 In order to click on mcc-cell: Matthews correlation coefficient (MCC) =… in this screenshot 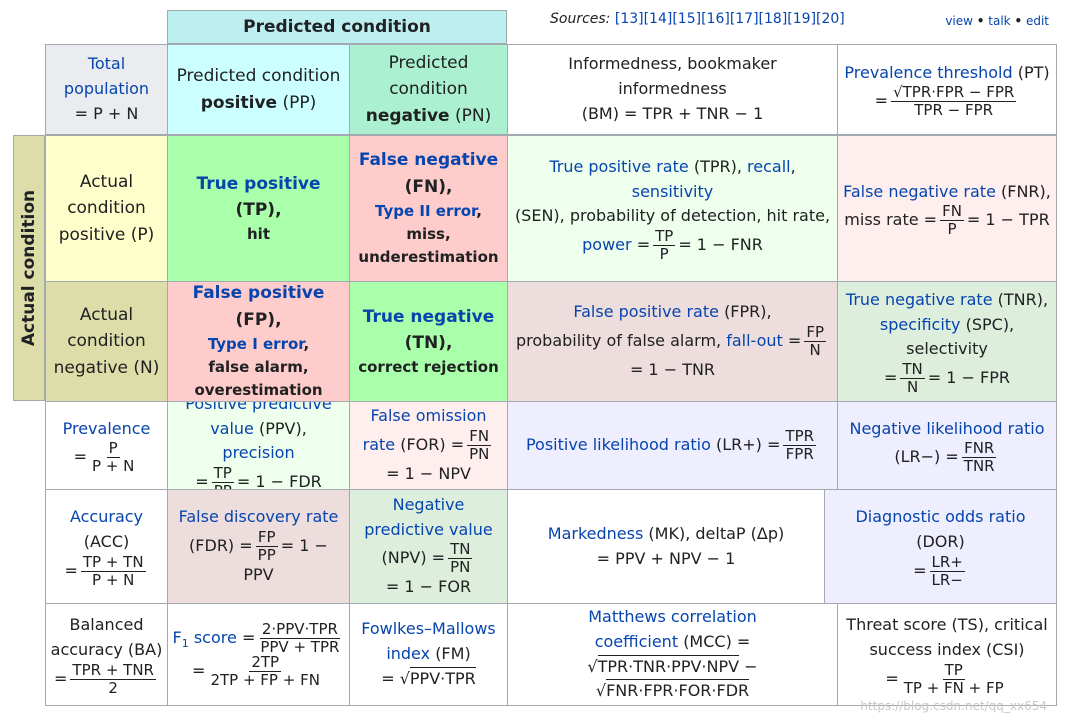, I will do `click(672, 654)`.